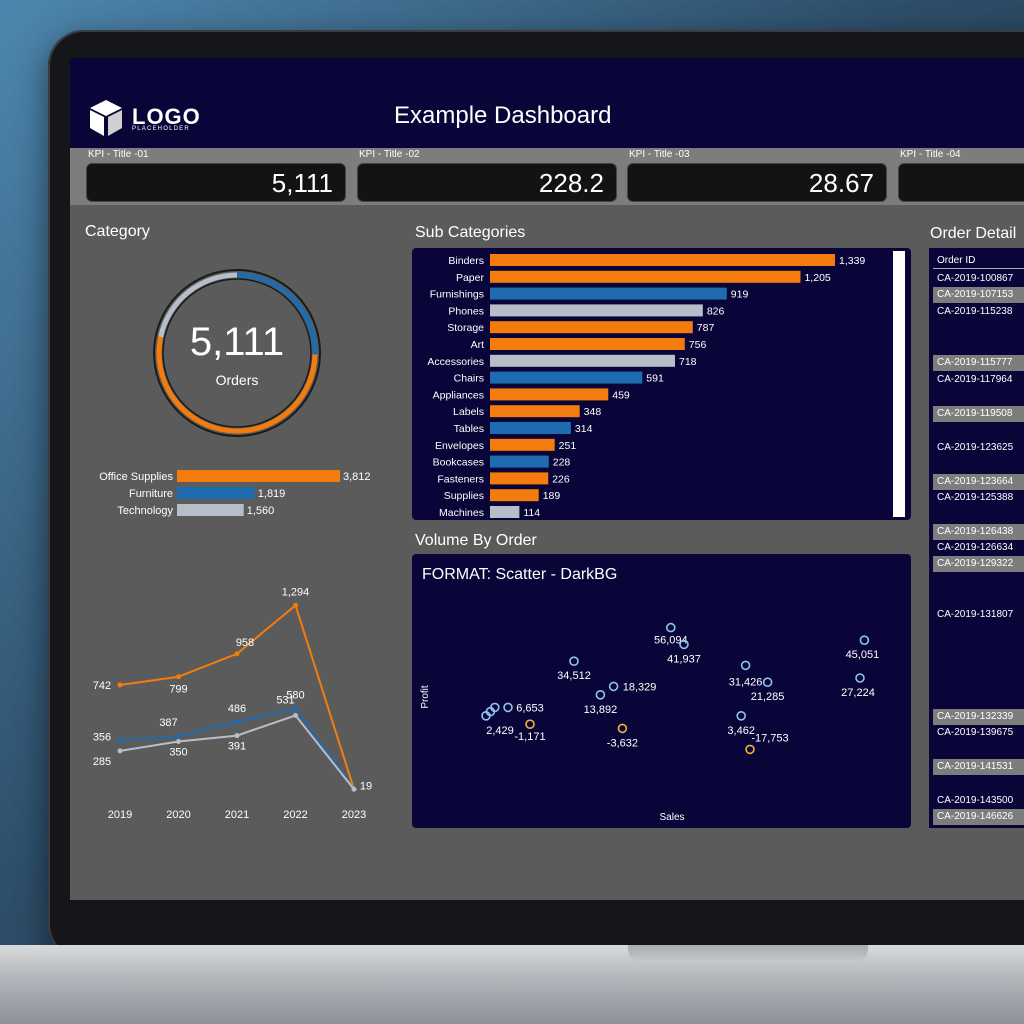 The width and height of the screenshot is (1024, 1024). I want to click on subcategory-label: Art, so click(478, 345).